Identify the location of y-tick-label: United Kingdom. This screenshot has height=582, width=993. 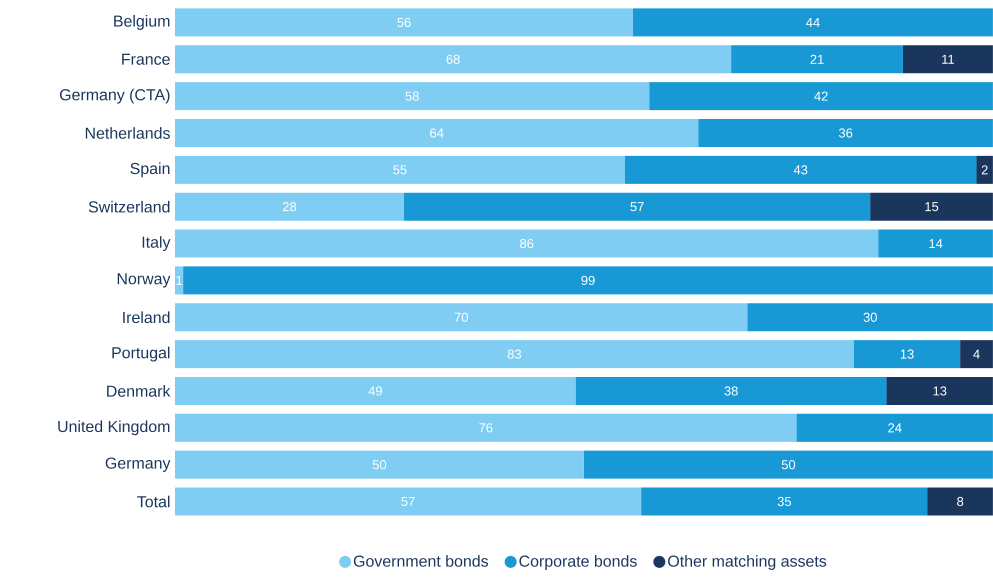
(114, 428).